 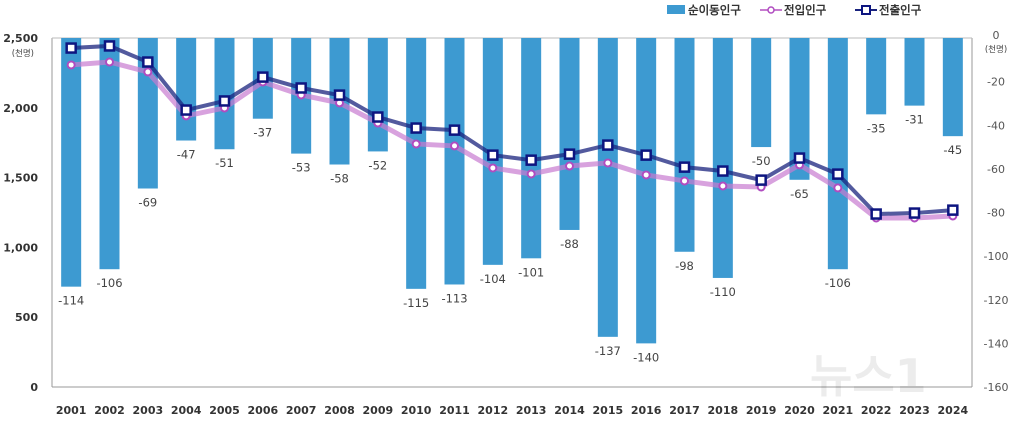 What do you see at coordinates (301, 168) in the screenshot?
I see `bar-data-label: -53` at bounding box center [301, 168].